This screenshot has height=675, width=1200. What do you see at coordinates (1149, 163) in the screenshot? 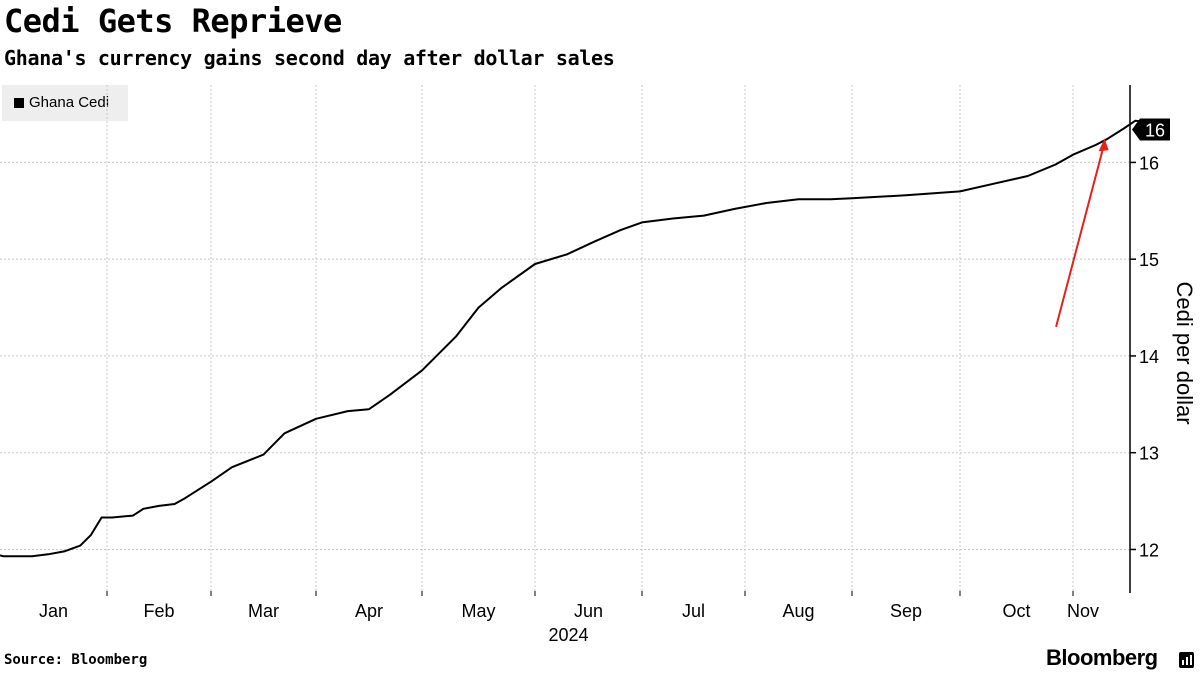
I see `y-tick-label: 16` at bounding box center [1149, 163].